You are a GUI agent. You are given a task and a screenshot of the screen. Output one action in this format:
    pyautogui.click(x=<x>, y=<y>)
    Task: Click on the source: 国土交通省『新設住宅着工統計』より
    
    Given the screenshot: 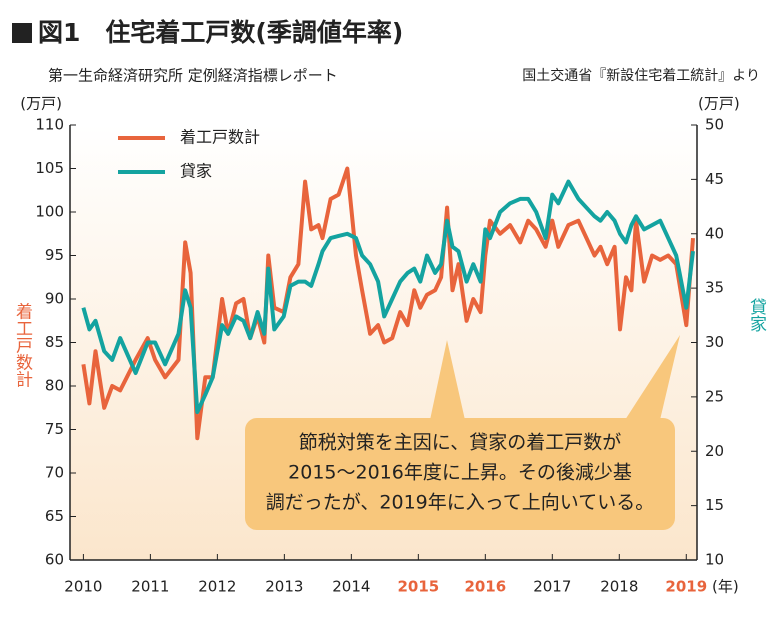 What is the action you would take?
    pyautogui.click(x=641, y=75)
    